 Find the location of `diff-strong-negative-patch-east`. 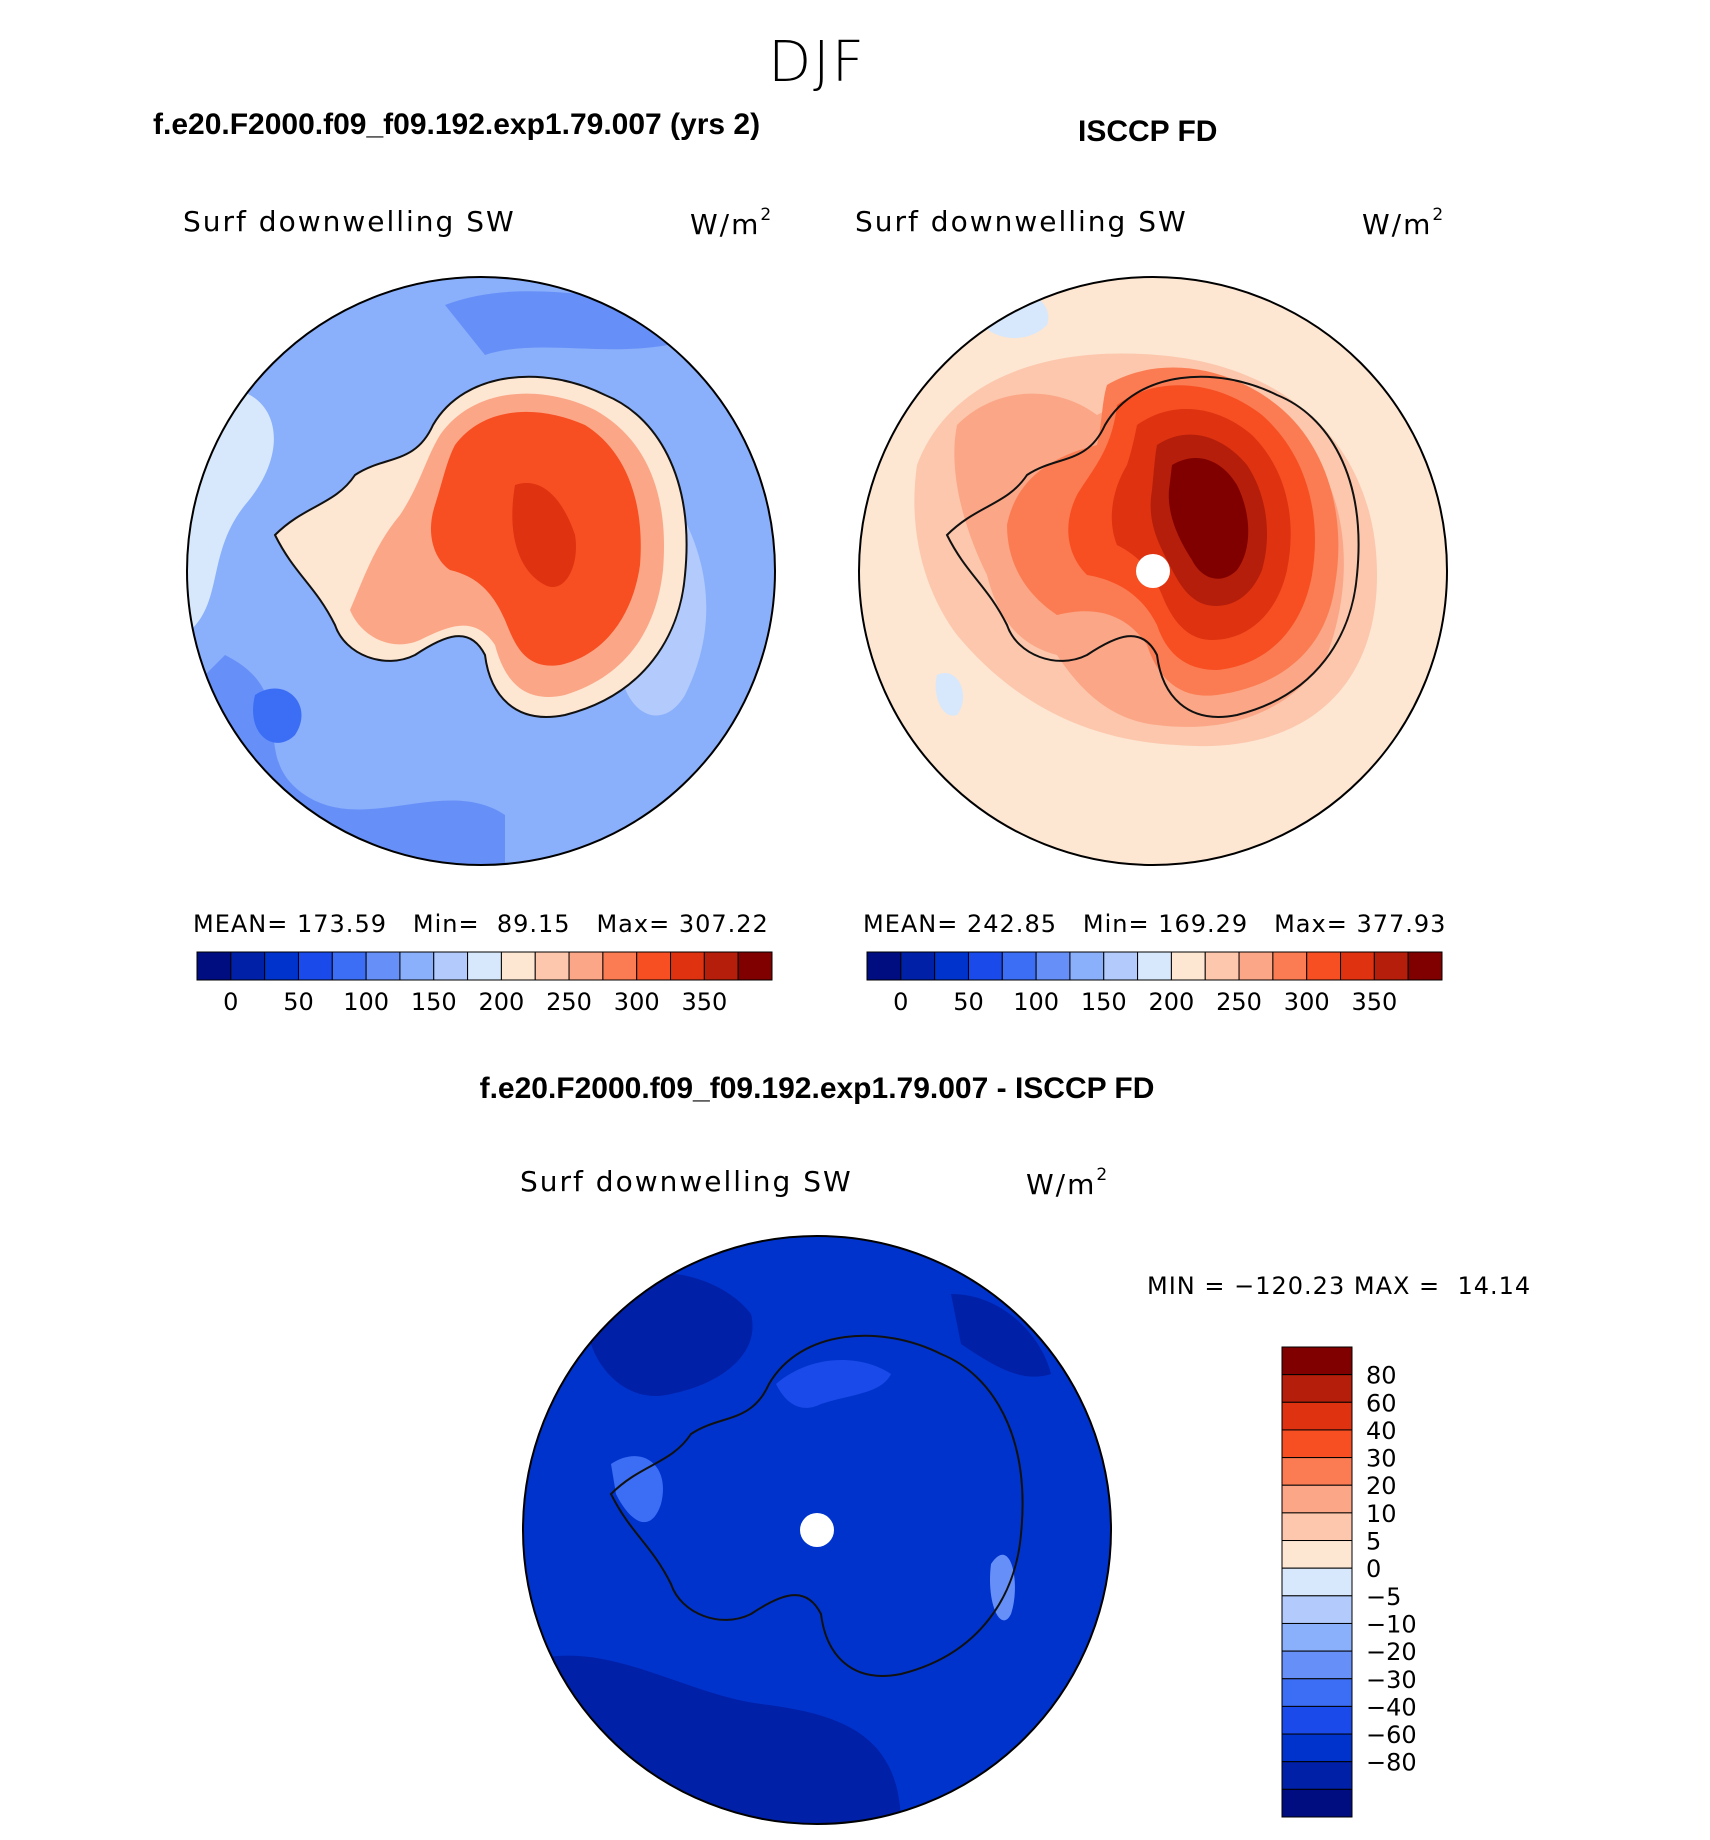

diff-strong-negative-patch-east is located at coordinates (1001, 1335).